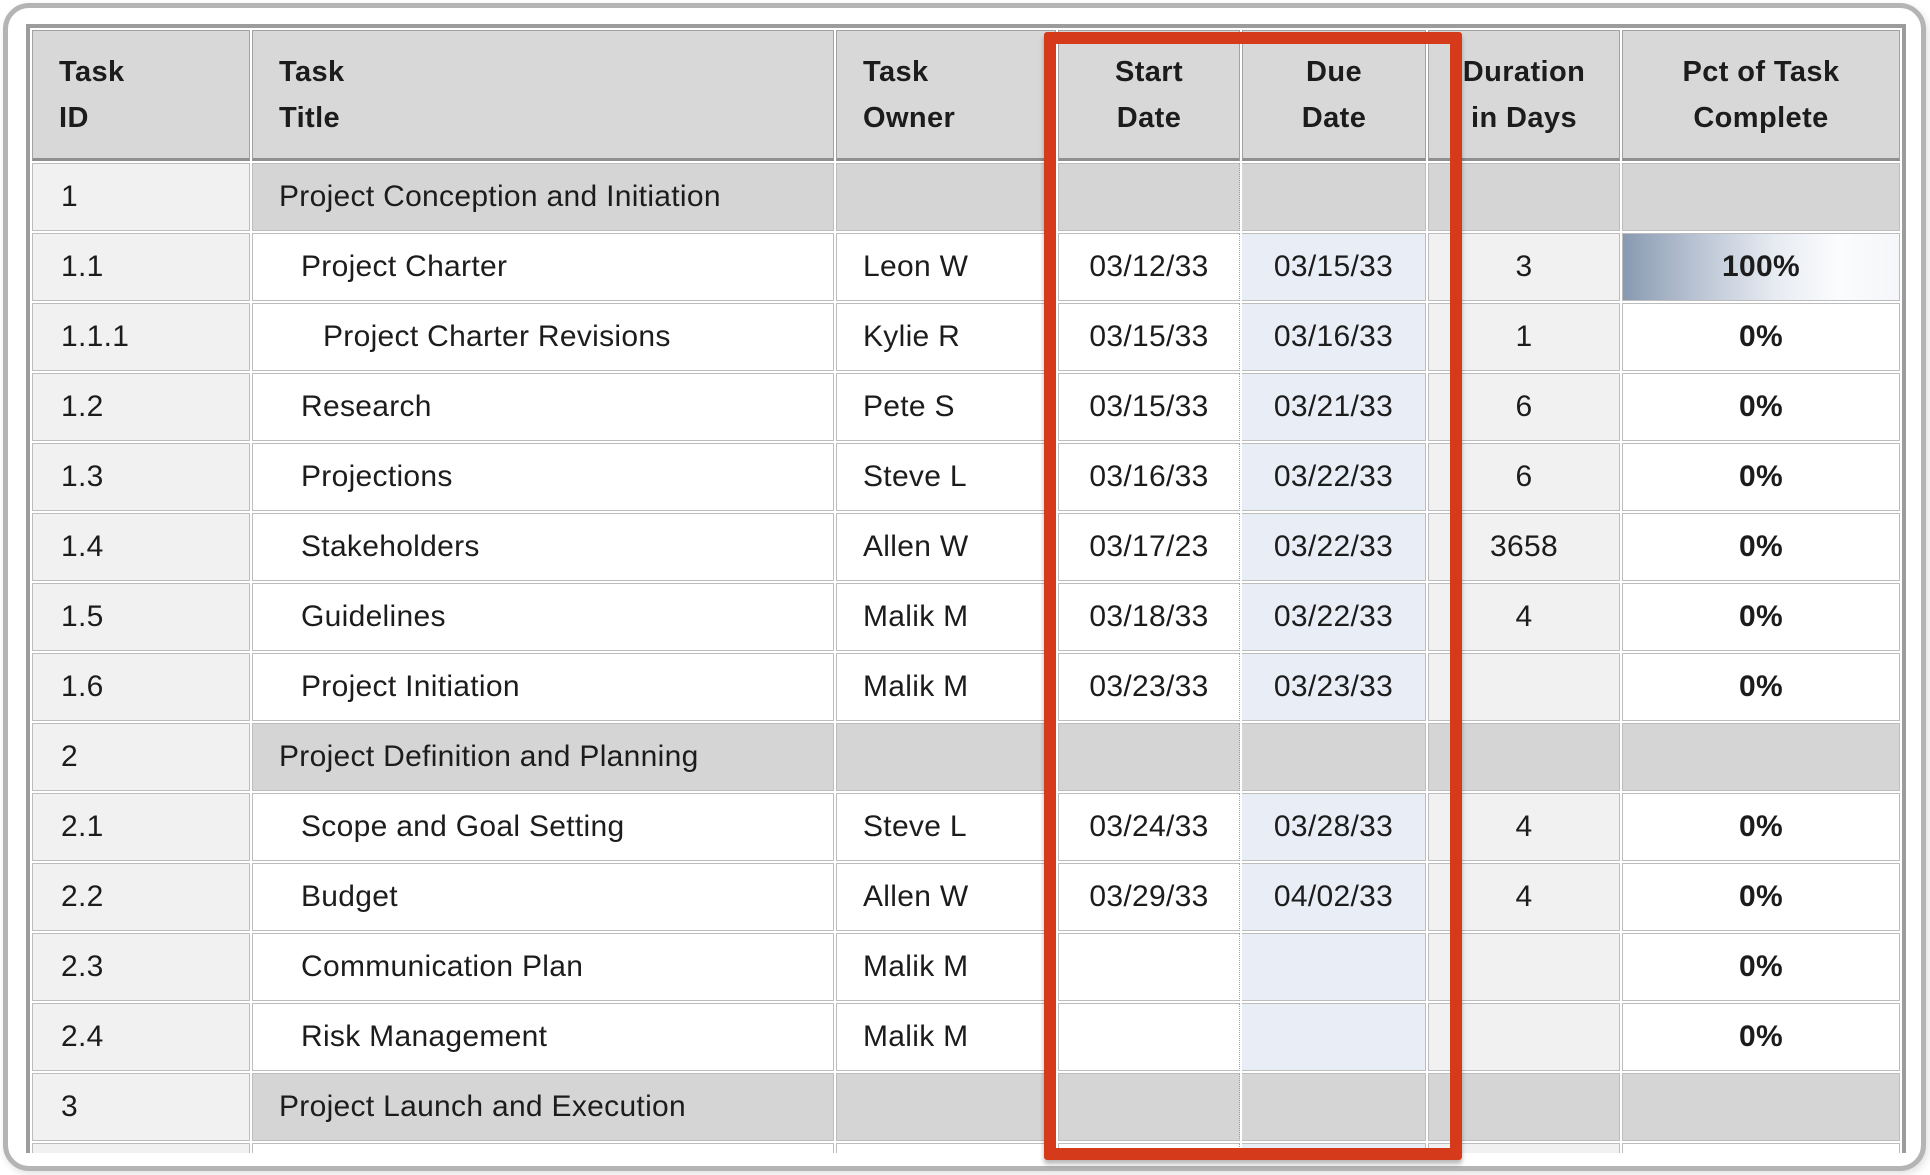 The image size is (1930, 1175). What do you see at coordinates (543, 337) in the screenshot?
I see `cell-title: Project Charter Revisions` at bounding box center [543, 337].